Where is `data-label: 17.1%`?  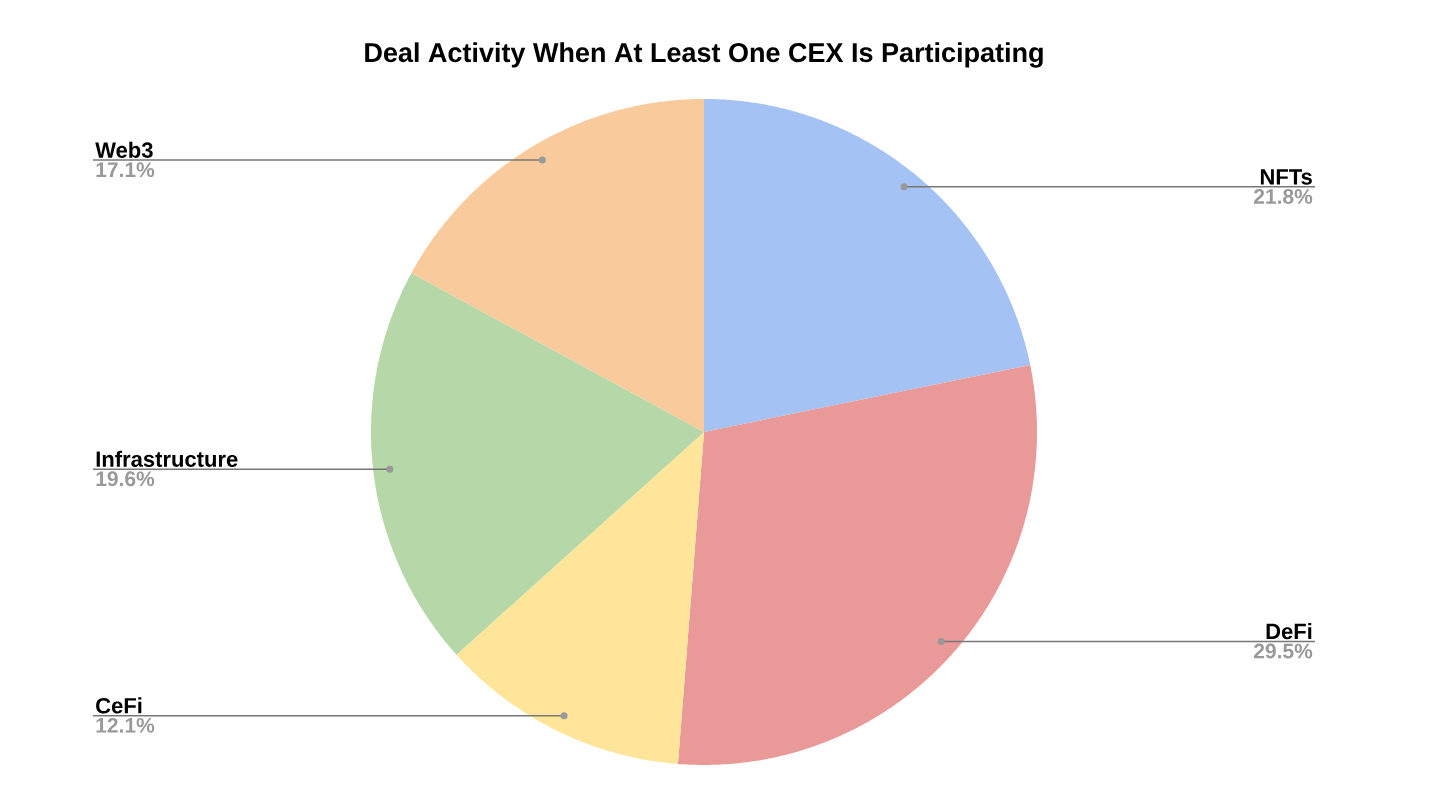 data-label: 17.1% is located at coordinates (125, 170).